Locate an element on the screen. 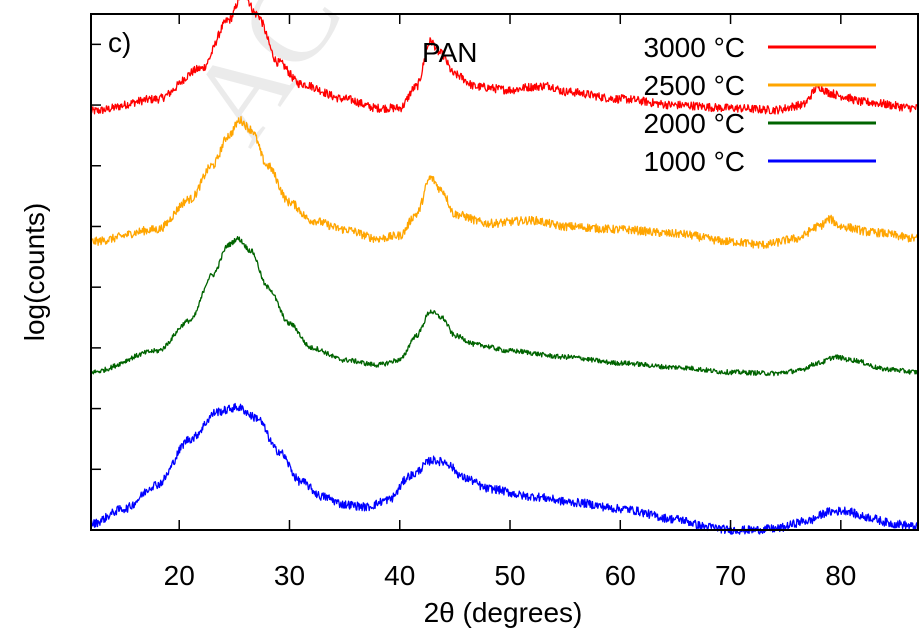  x-tick-label: 80 is located at coordinates (840, 575).